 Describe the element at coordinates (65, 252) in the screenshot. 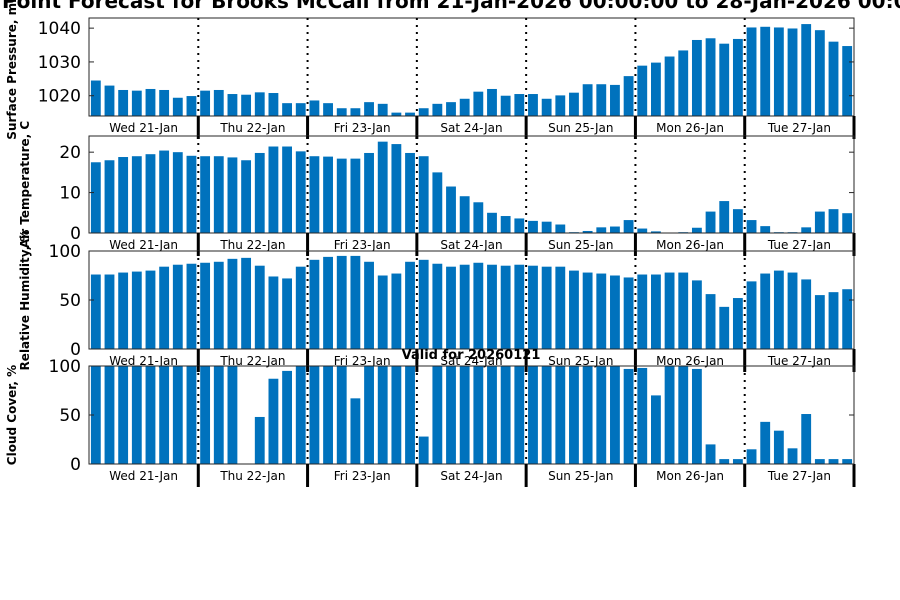

I see `humidity-y-tick-label: 100` at that location.